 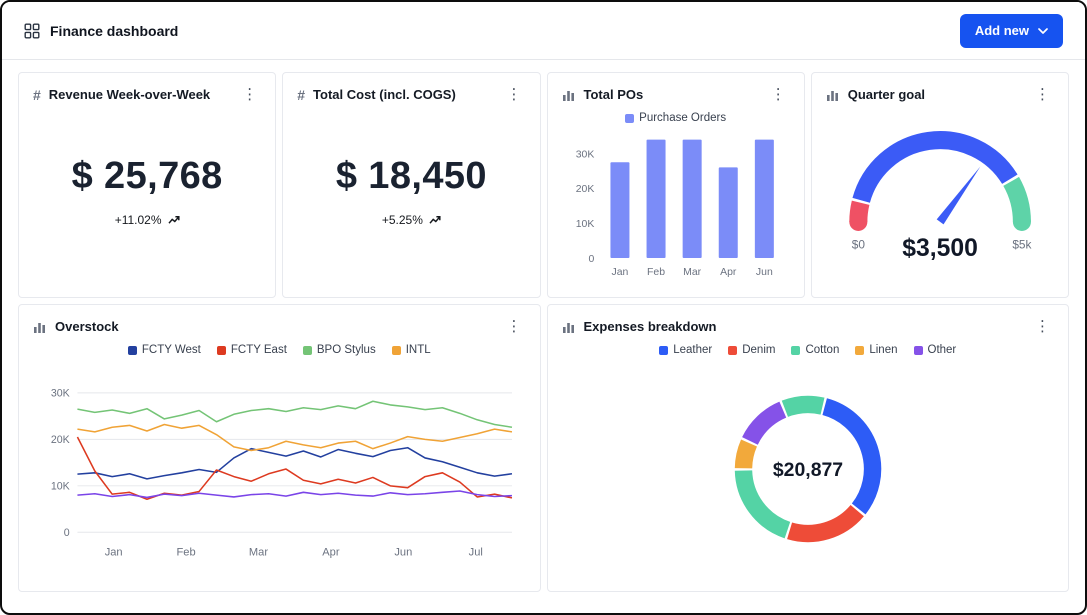 I want to click on legend-item: INTL, so click(x=411, y=350).